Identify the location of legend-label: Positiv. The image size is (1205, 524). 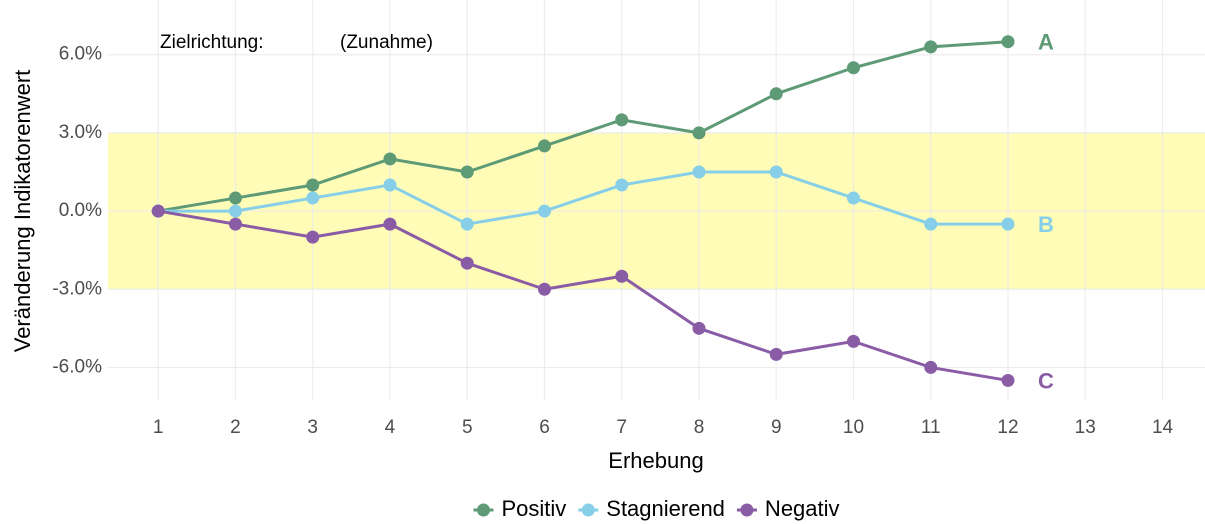
(533, 508).